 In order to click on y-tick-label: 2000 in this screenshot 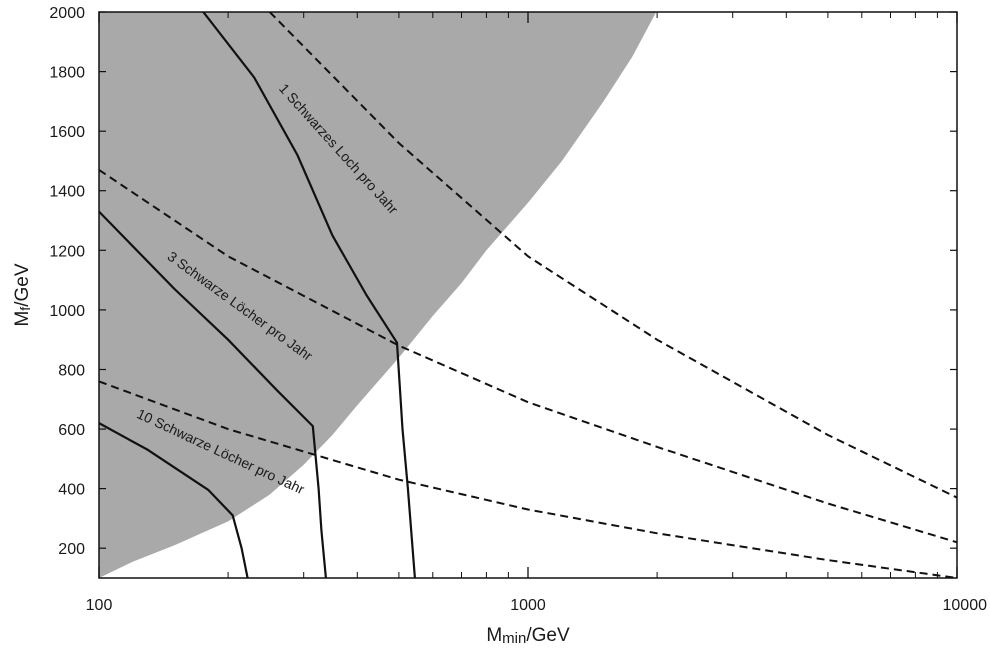, I will do `click(67, 13)`.